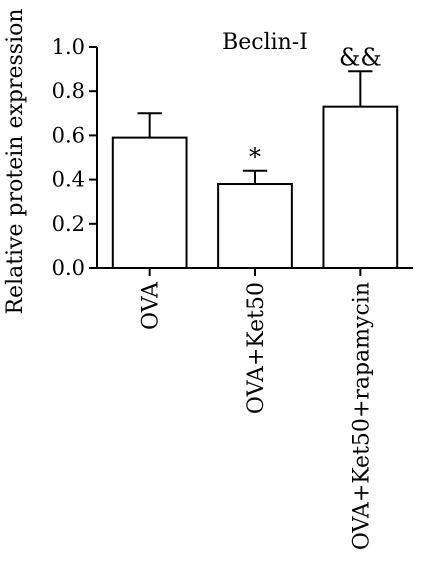 This screenshot has height=568, width=434. Describe the element at coordinates (361, 416) in the screenshot. I see `x-category-label: OVA+Ket50+rapamycin` at that location.